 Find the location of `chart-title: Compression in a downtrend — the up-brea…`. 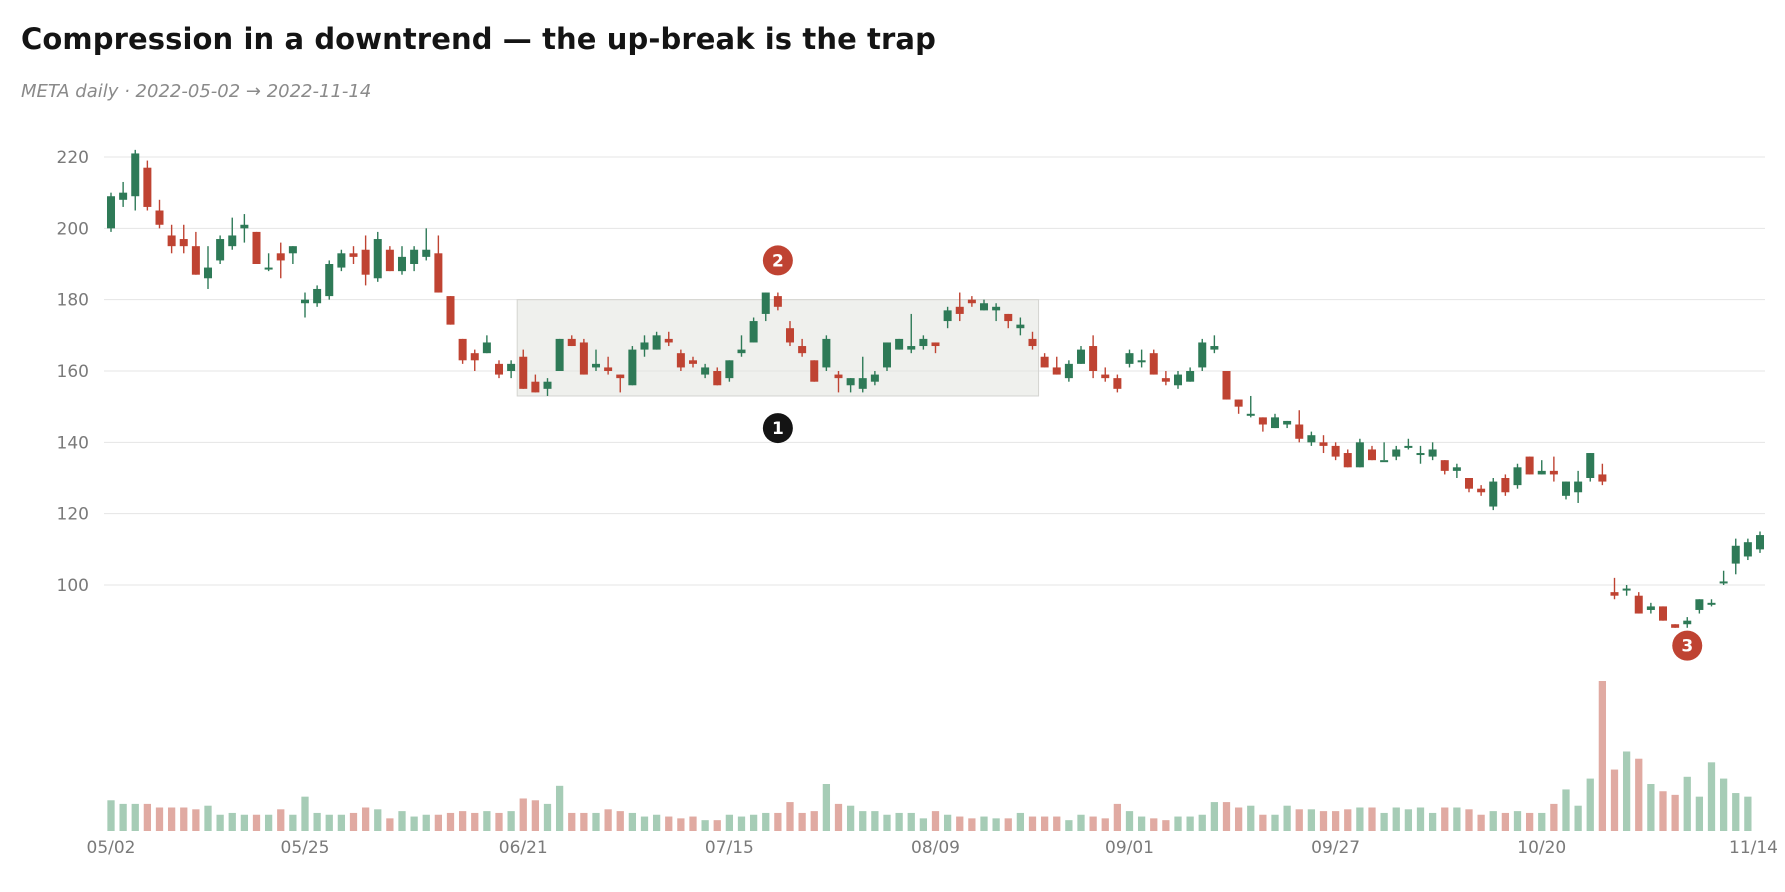

chart-title: Compression in a downtrend — the up-brea… is located at coordinates (478, 39).